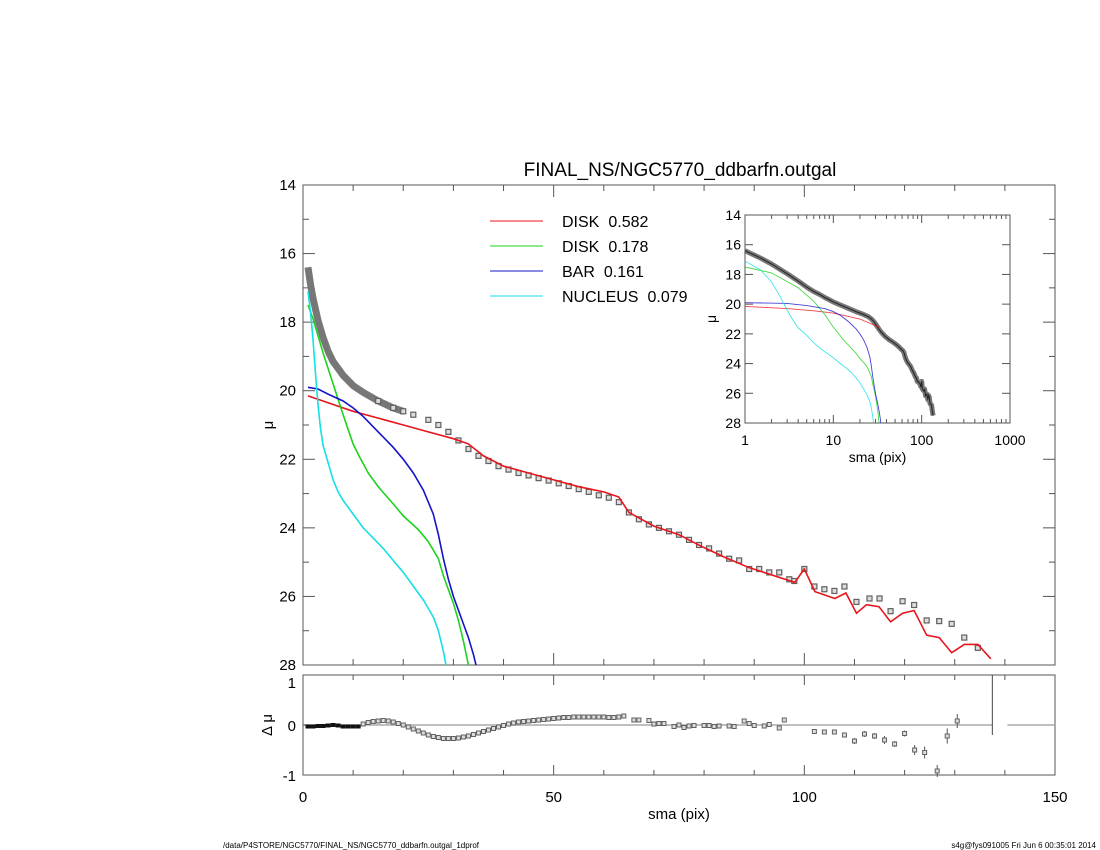 Image resolution: width=1100 pixels, height=850 pixels. Describe the element at coordinates (624, 272) in the screenshot. I see `legend-fraction: 0.161` at that location.